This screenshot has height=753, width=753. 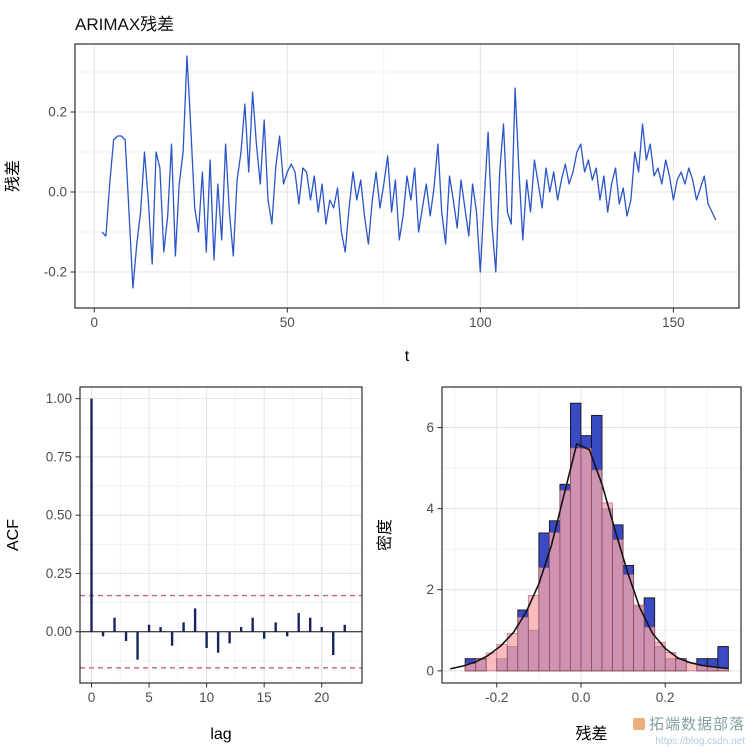 I want to click on x-tick-label: 0.2, so click(x=665, y=697).